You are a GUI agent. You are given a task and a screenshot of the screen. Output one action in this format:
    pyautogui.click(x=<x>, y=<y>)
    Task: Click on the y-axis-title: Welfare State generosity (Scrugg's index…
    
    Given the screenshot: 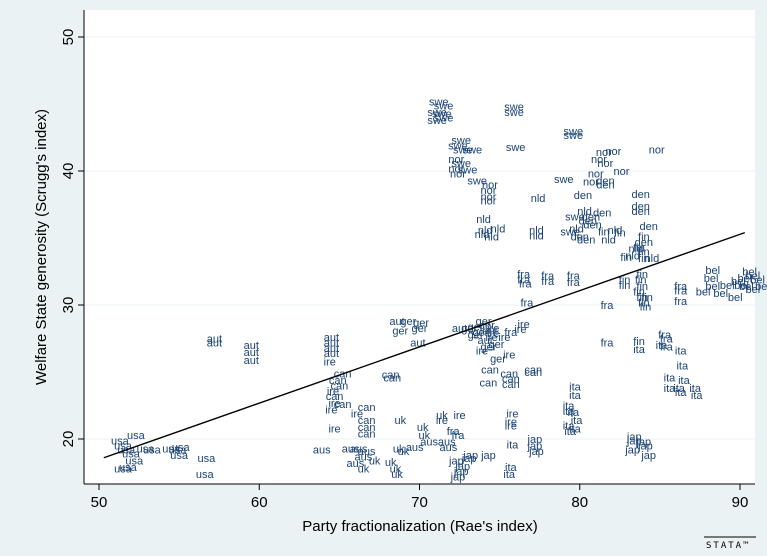 What is the action you would take?
    pyautogui.click(x=41, y=247)
    